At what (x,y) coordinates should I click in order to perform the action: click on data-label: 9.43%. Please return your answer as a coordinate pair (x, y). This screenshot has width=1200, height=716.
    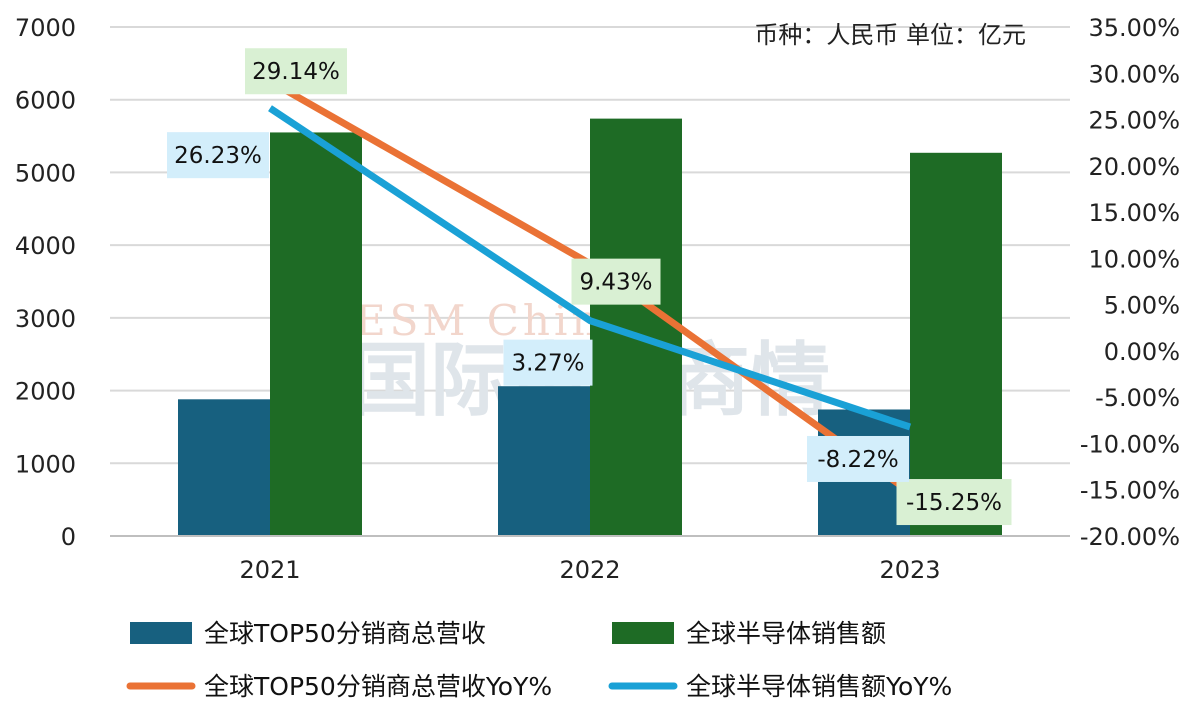
    Looking at the image, I should click on (615, 283).